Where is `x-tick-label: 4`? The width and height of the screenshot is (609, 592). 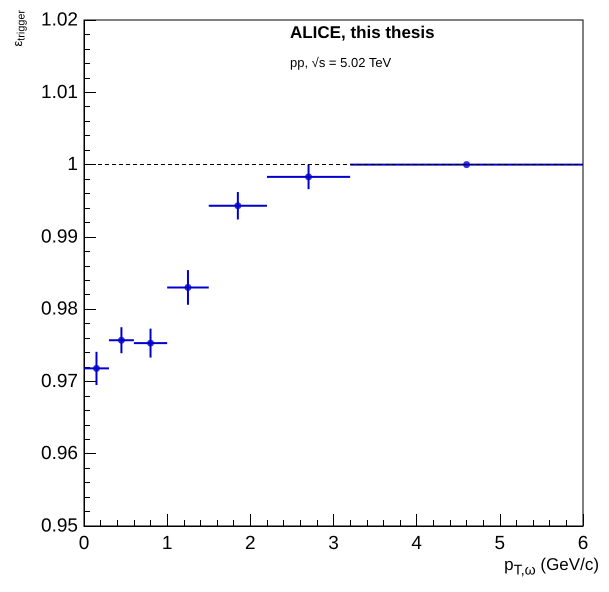 x-tick-label: 4 is located at coordinates (416, 543).